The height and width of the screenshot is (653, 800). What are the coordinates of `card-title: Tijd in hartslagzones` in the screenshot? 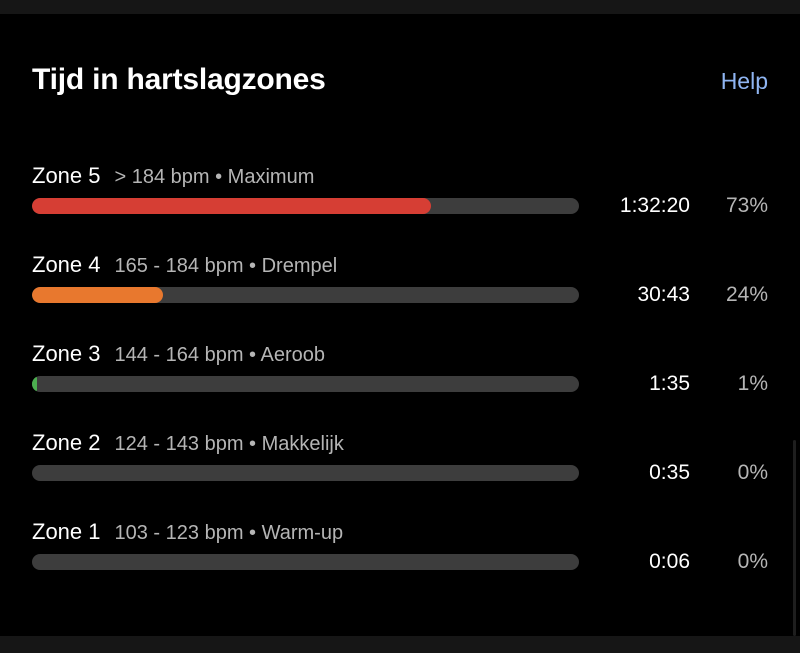 It's located at (179, 79).